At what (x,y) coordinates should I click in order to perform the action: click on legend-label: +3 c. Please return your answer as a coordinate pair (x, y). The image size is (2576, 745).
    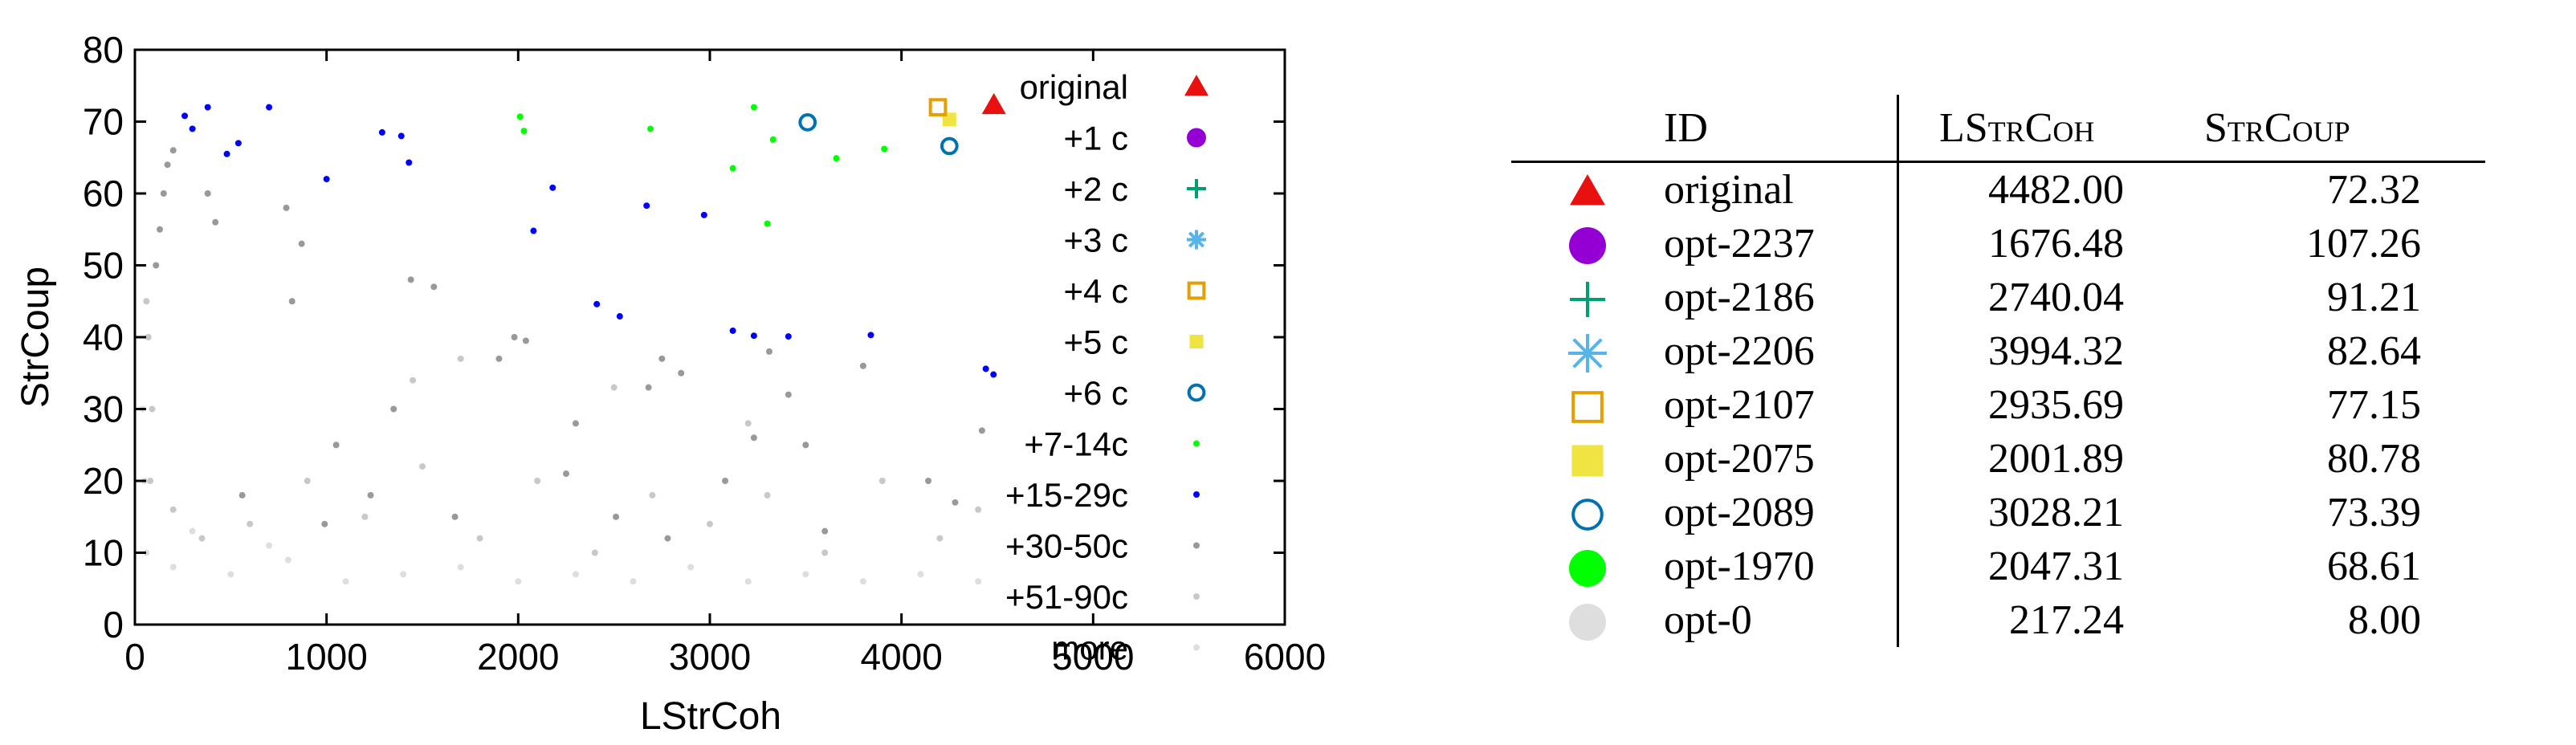
    Looking at the image, I should click on (1095, 241).